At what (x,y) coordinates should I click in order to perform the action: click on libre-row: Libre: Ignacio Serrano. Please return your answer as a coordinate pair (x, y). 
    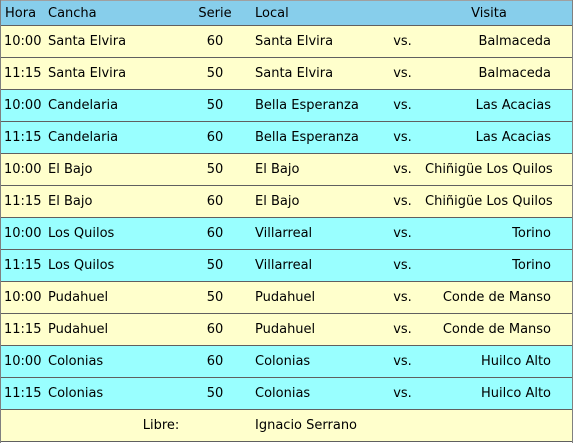
    Looking at the image, I should click on (286, 426).